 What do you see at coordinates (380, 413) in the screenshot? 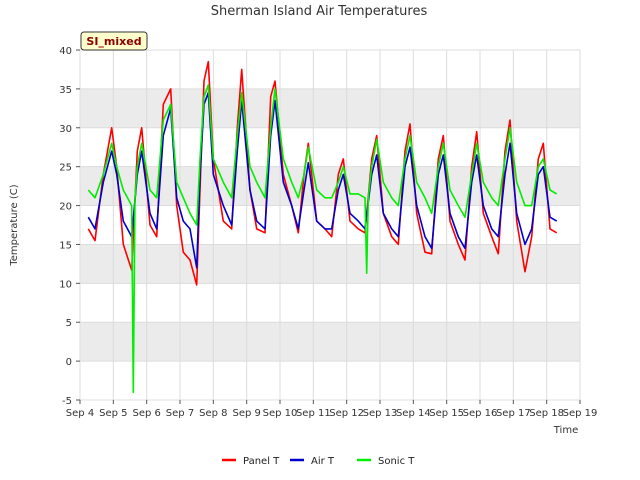
I see `x-tick-label: Sep 13` at bounding box center [380, 413].